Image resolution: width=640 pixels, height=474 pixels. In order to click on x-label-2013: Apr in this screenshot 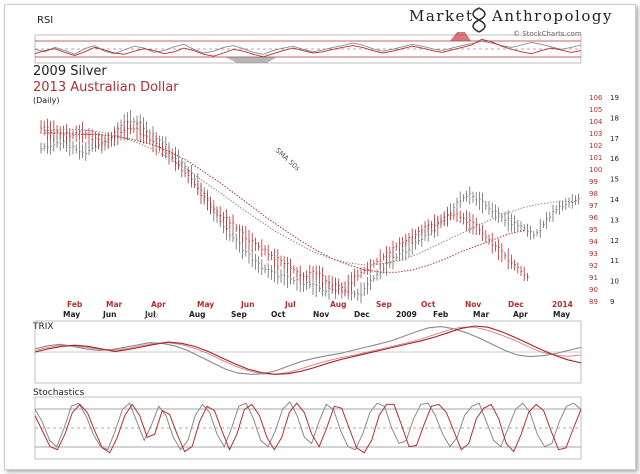, I will do `click(158, 304)`.